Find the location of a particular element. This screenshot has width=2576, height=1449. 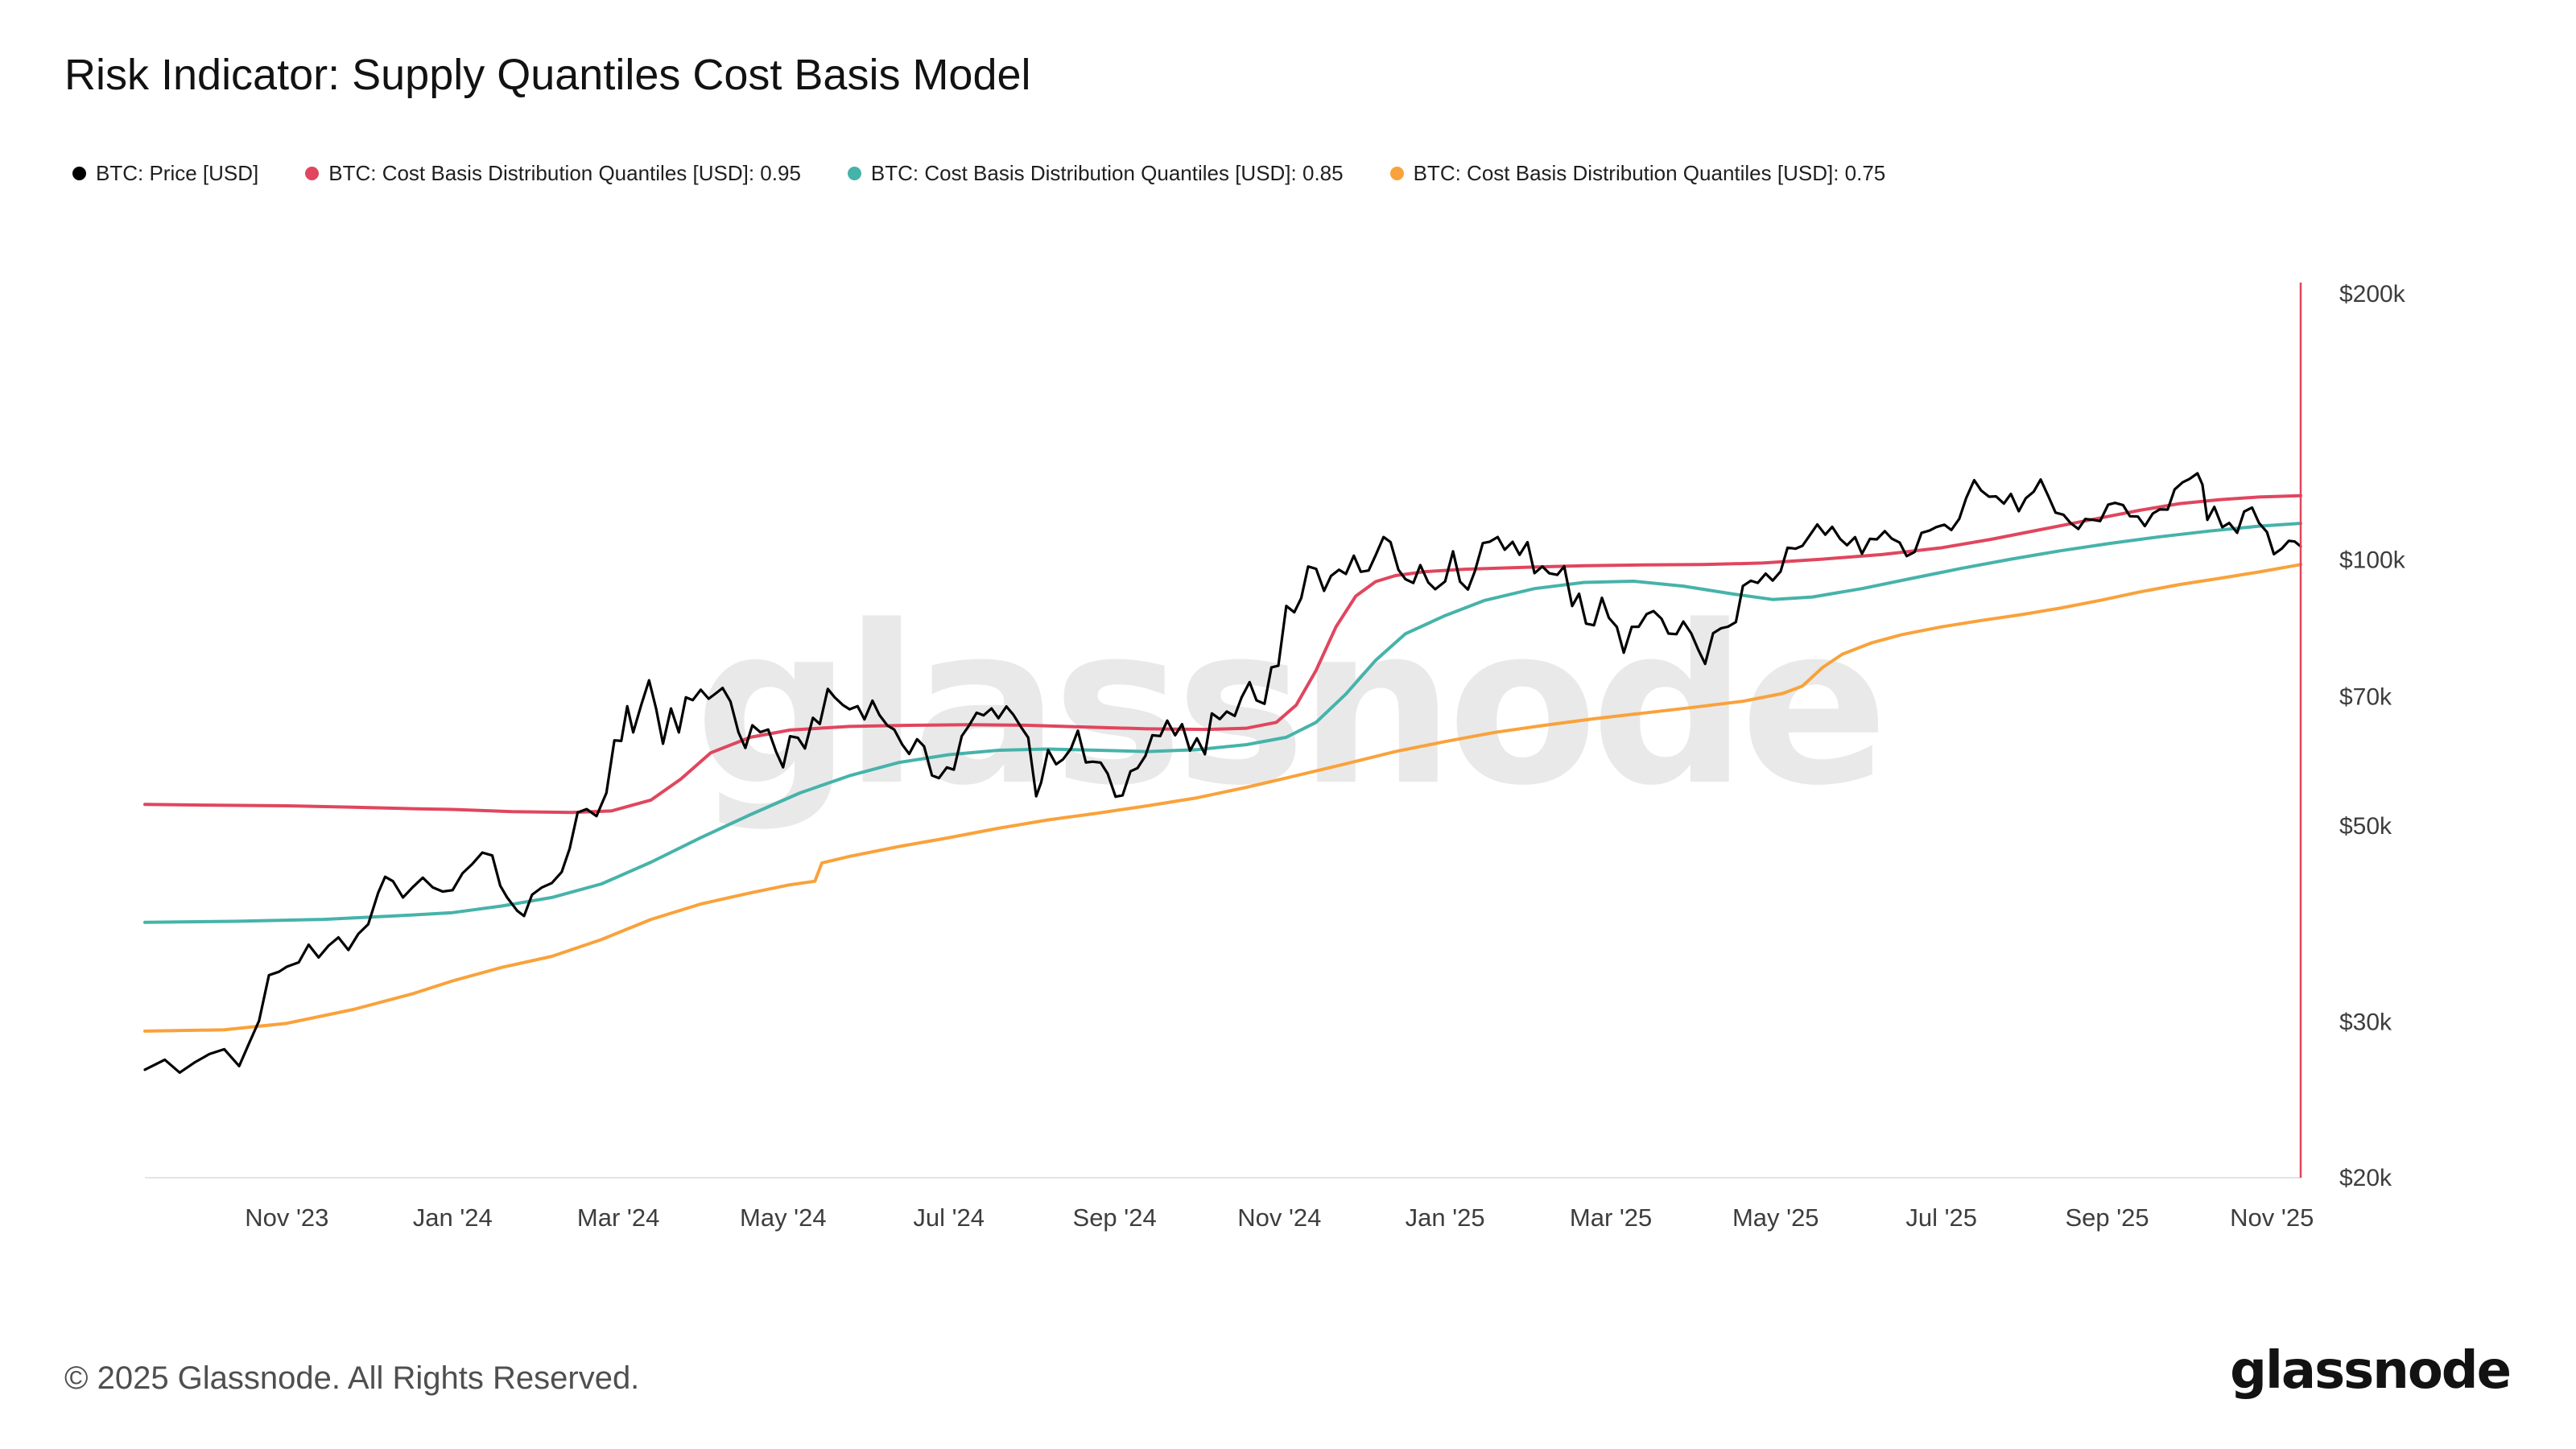

x-tick-label: May '25 is located at coordinates (1775, 1217).